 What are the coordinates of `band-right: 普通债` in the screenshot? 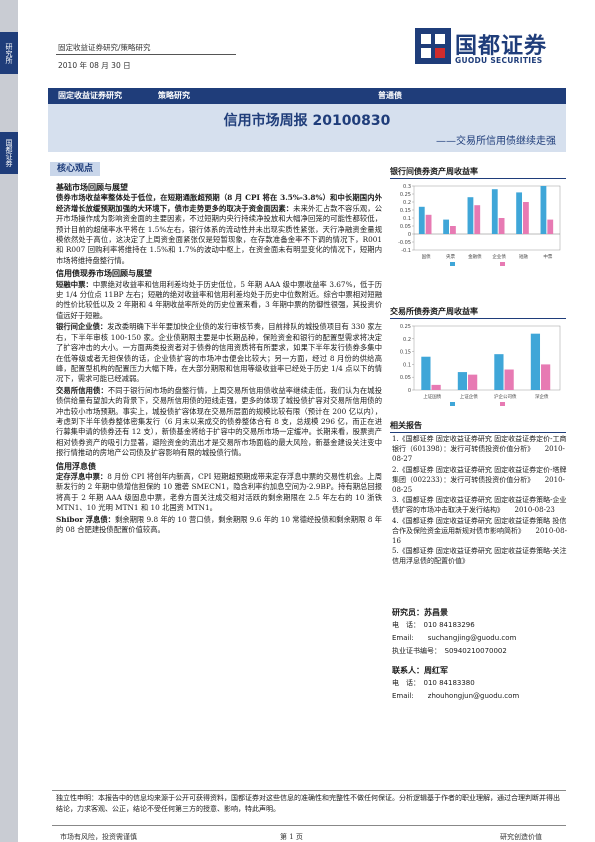 It's located at (390, 95).